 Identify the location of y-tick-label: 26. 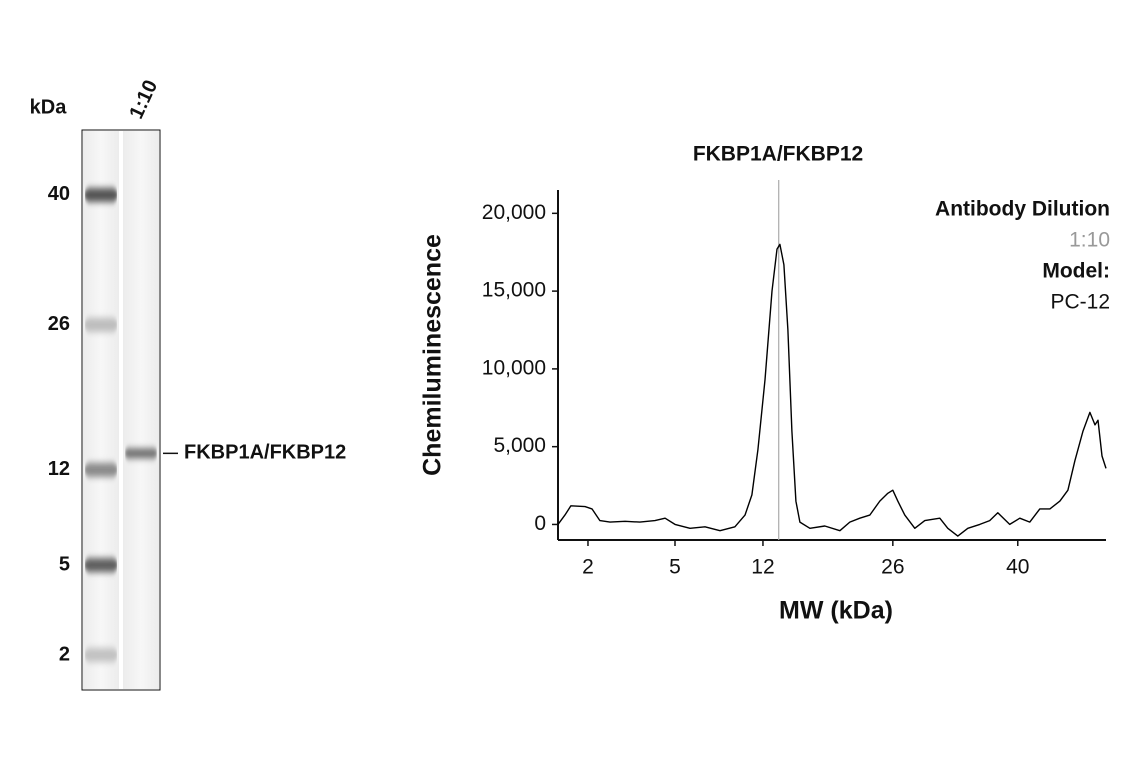
(59, 324).